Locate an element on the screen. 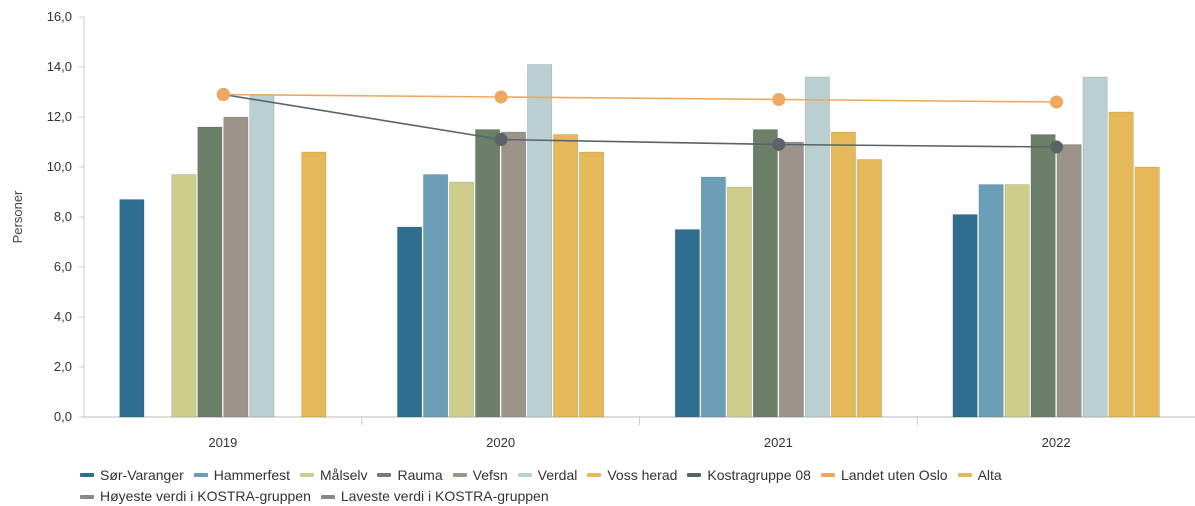 The width and height of the screenshot is (1195, 506). bar-rauma-2022 is located at coordinates (1043, 276).